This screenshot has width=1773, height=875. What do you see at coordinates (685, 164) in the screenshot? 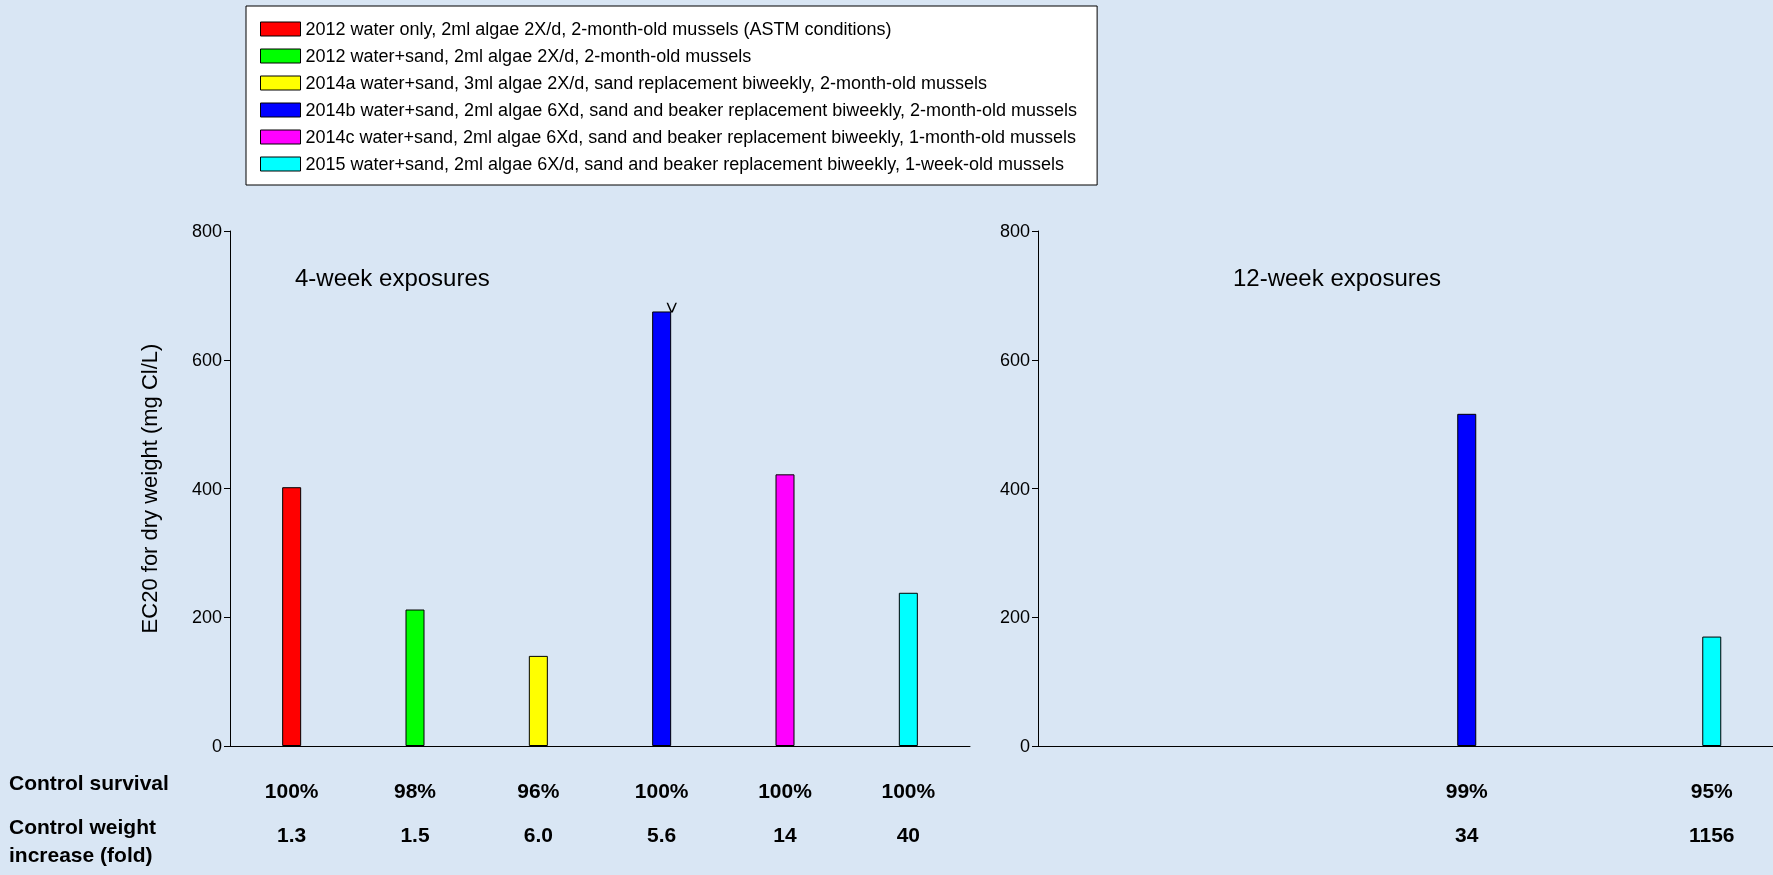
I see `legend-label: 2015 water+sand, 2ml algae 6X/d, sand and beaker replacement biweekly, 1-week-old mussels` at bounding box center [685, 164].